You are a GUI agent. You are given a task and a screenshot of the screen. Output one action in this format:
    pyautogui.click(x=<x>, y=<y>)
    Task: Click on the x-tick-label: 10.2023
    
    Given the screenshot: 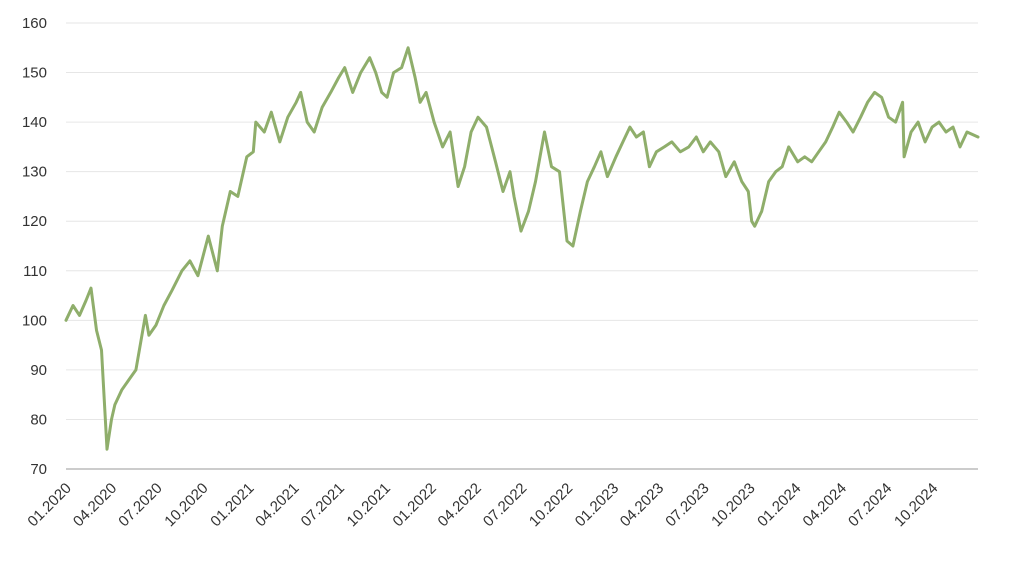 What is the action you would take?
    pyautogui.click(x=733, y=505)
    